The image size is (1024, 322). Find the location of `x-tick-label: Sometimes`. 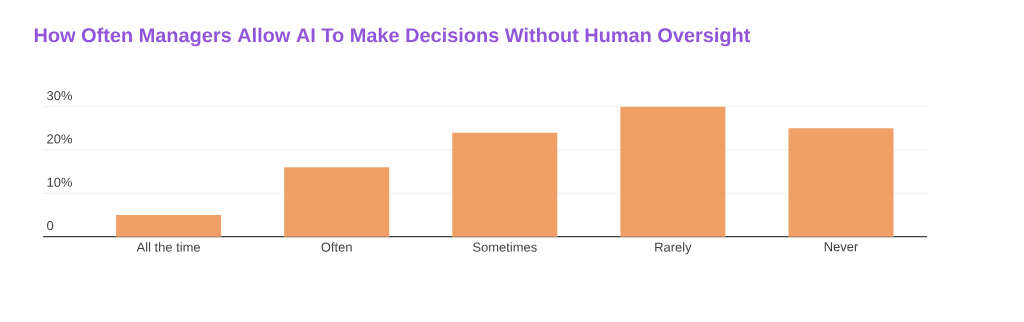

x-tick-label: Sometimes is located at coordinates (504, 247).